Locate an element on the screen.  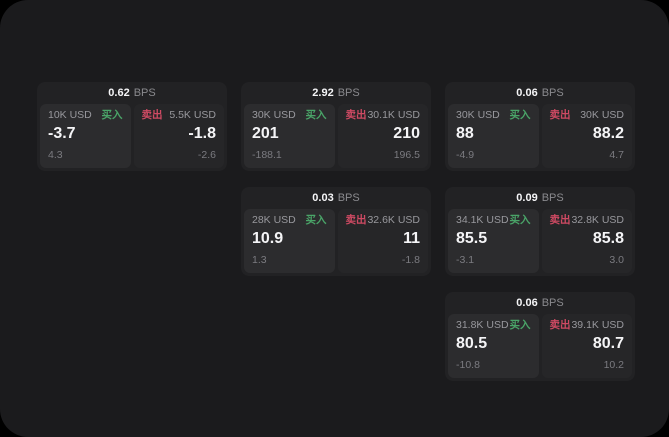
sell-panel-top: 卖出 30.1K USD is located at coordinates (383, 115).